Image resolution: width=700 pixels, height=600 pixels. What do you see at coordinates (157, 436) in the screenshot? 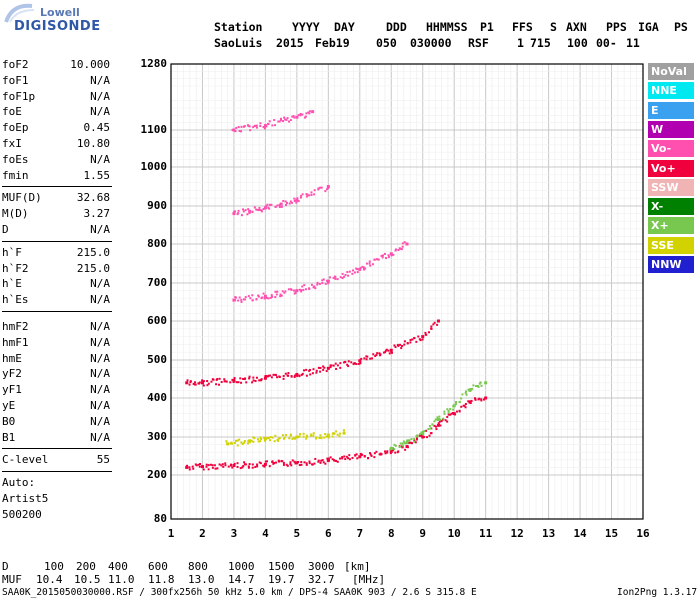
I see `y-tick-label: 300` at bounding box center [157, 436].